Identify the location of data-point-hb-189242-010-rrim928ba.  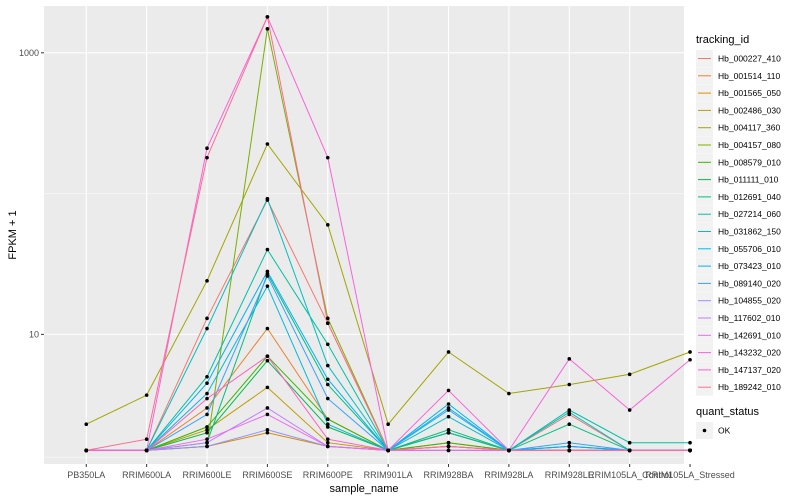
(448, 446).